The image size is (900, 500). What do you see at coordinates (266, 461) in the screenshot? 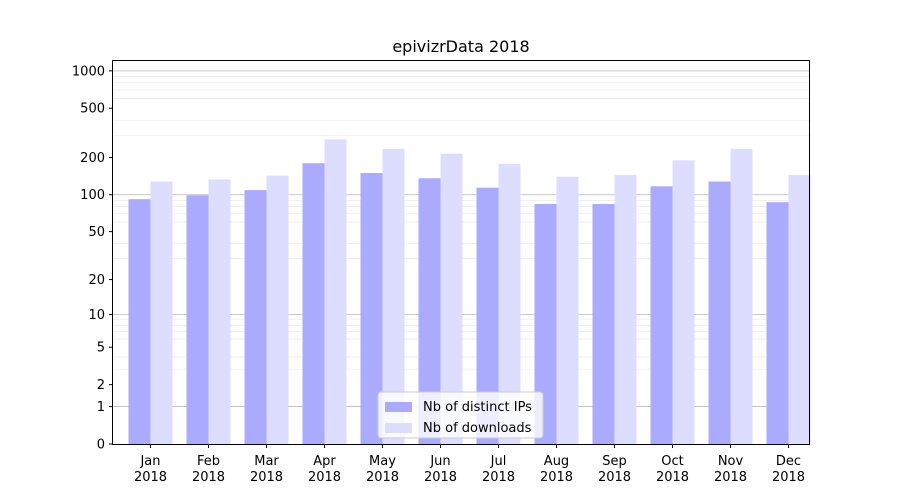
I see `x-tick-label-month: Mar` at bounding box center [266, 461].